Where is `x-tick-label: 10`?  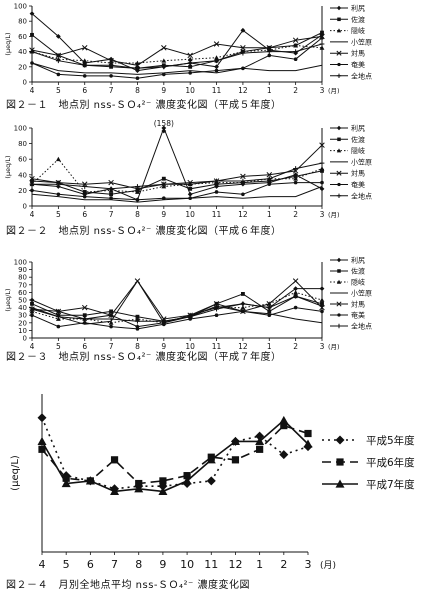
x-tick-label: 10 is located at coordinates (190, 346).